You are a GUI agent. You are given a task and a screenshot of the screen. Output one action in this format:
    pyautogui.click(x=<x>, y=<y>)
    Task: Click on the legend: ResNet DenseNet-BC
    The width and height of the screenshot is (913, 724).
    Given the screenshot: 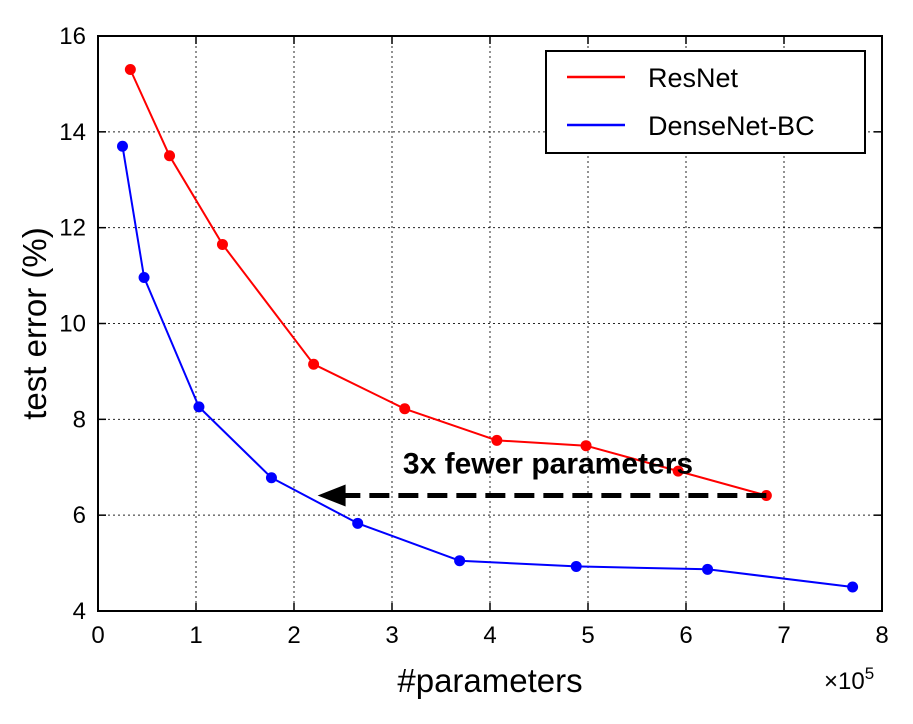 What is the action you would take?
    pyautogui.click(x=705, y=102)
    